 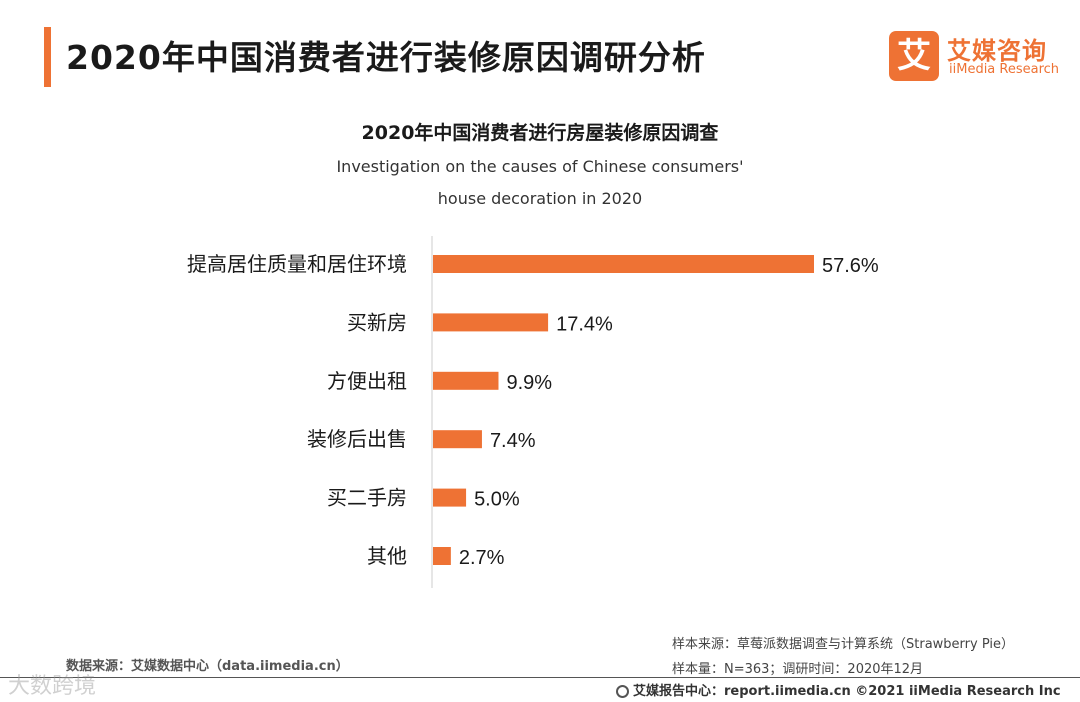 I want to click on value-label: 5.0%, so click(x=497, y=500).